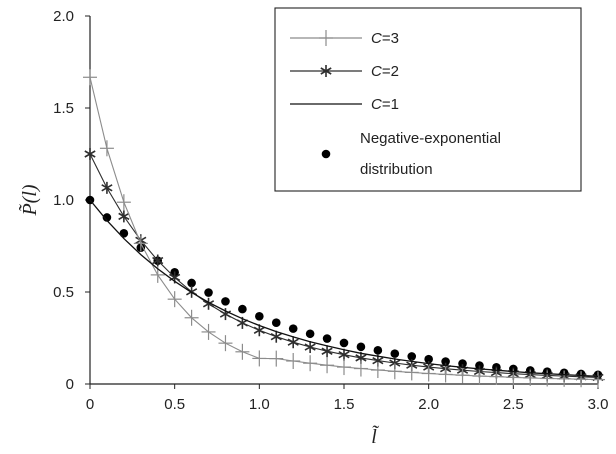 Image resolution: width=616 pixels, height=454 pixels. What do you see at coordinates (344, 104) in the screenshot?
I see `legend-item: C=1` at bounding box center [344, 104].